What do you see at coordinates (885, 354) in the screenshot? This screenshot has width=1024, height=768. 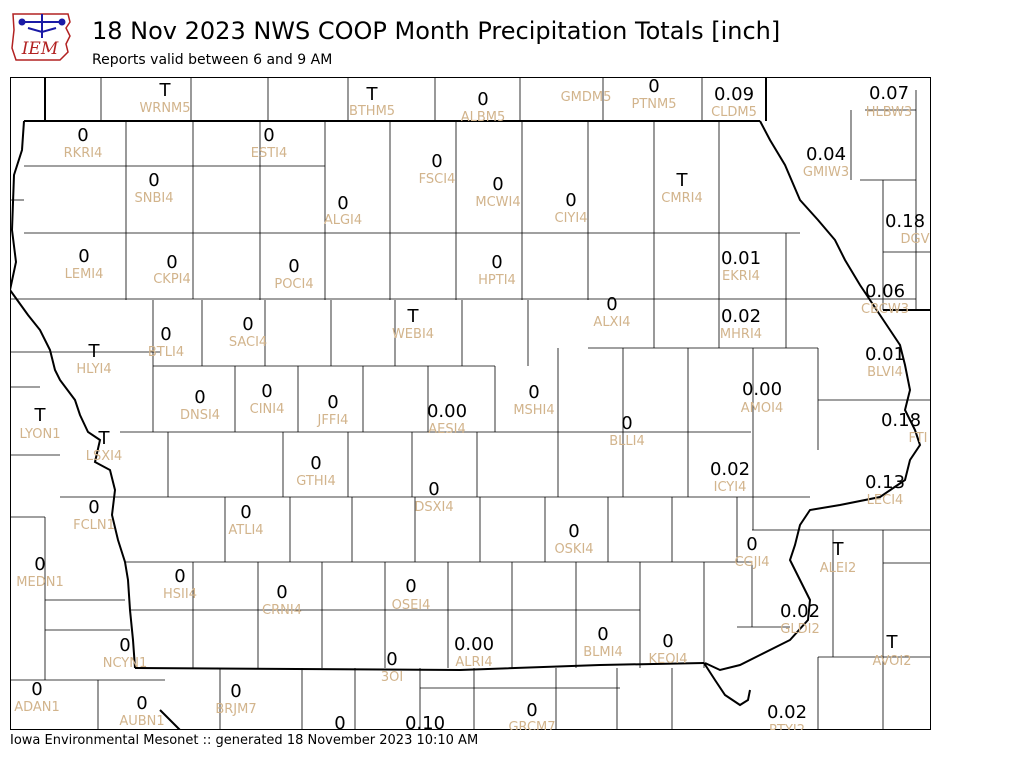 I see `precip-value-blvi4: 0.01` at bounding box center [885, 354].